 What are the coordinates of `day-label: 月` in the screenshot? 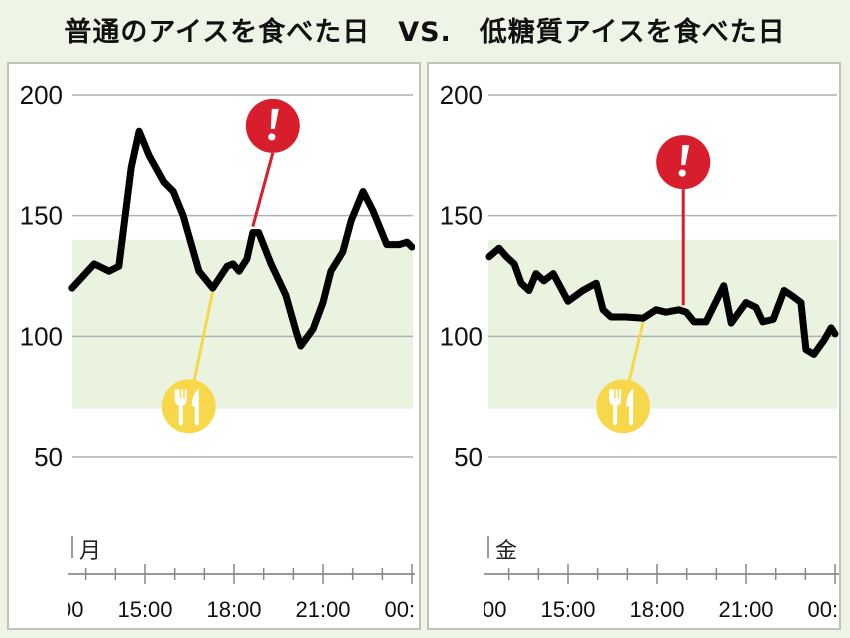 It's located at (90, 551).